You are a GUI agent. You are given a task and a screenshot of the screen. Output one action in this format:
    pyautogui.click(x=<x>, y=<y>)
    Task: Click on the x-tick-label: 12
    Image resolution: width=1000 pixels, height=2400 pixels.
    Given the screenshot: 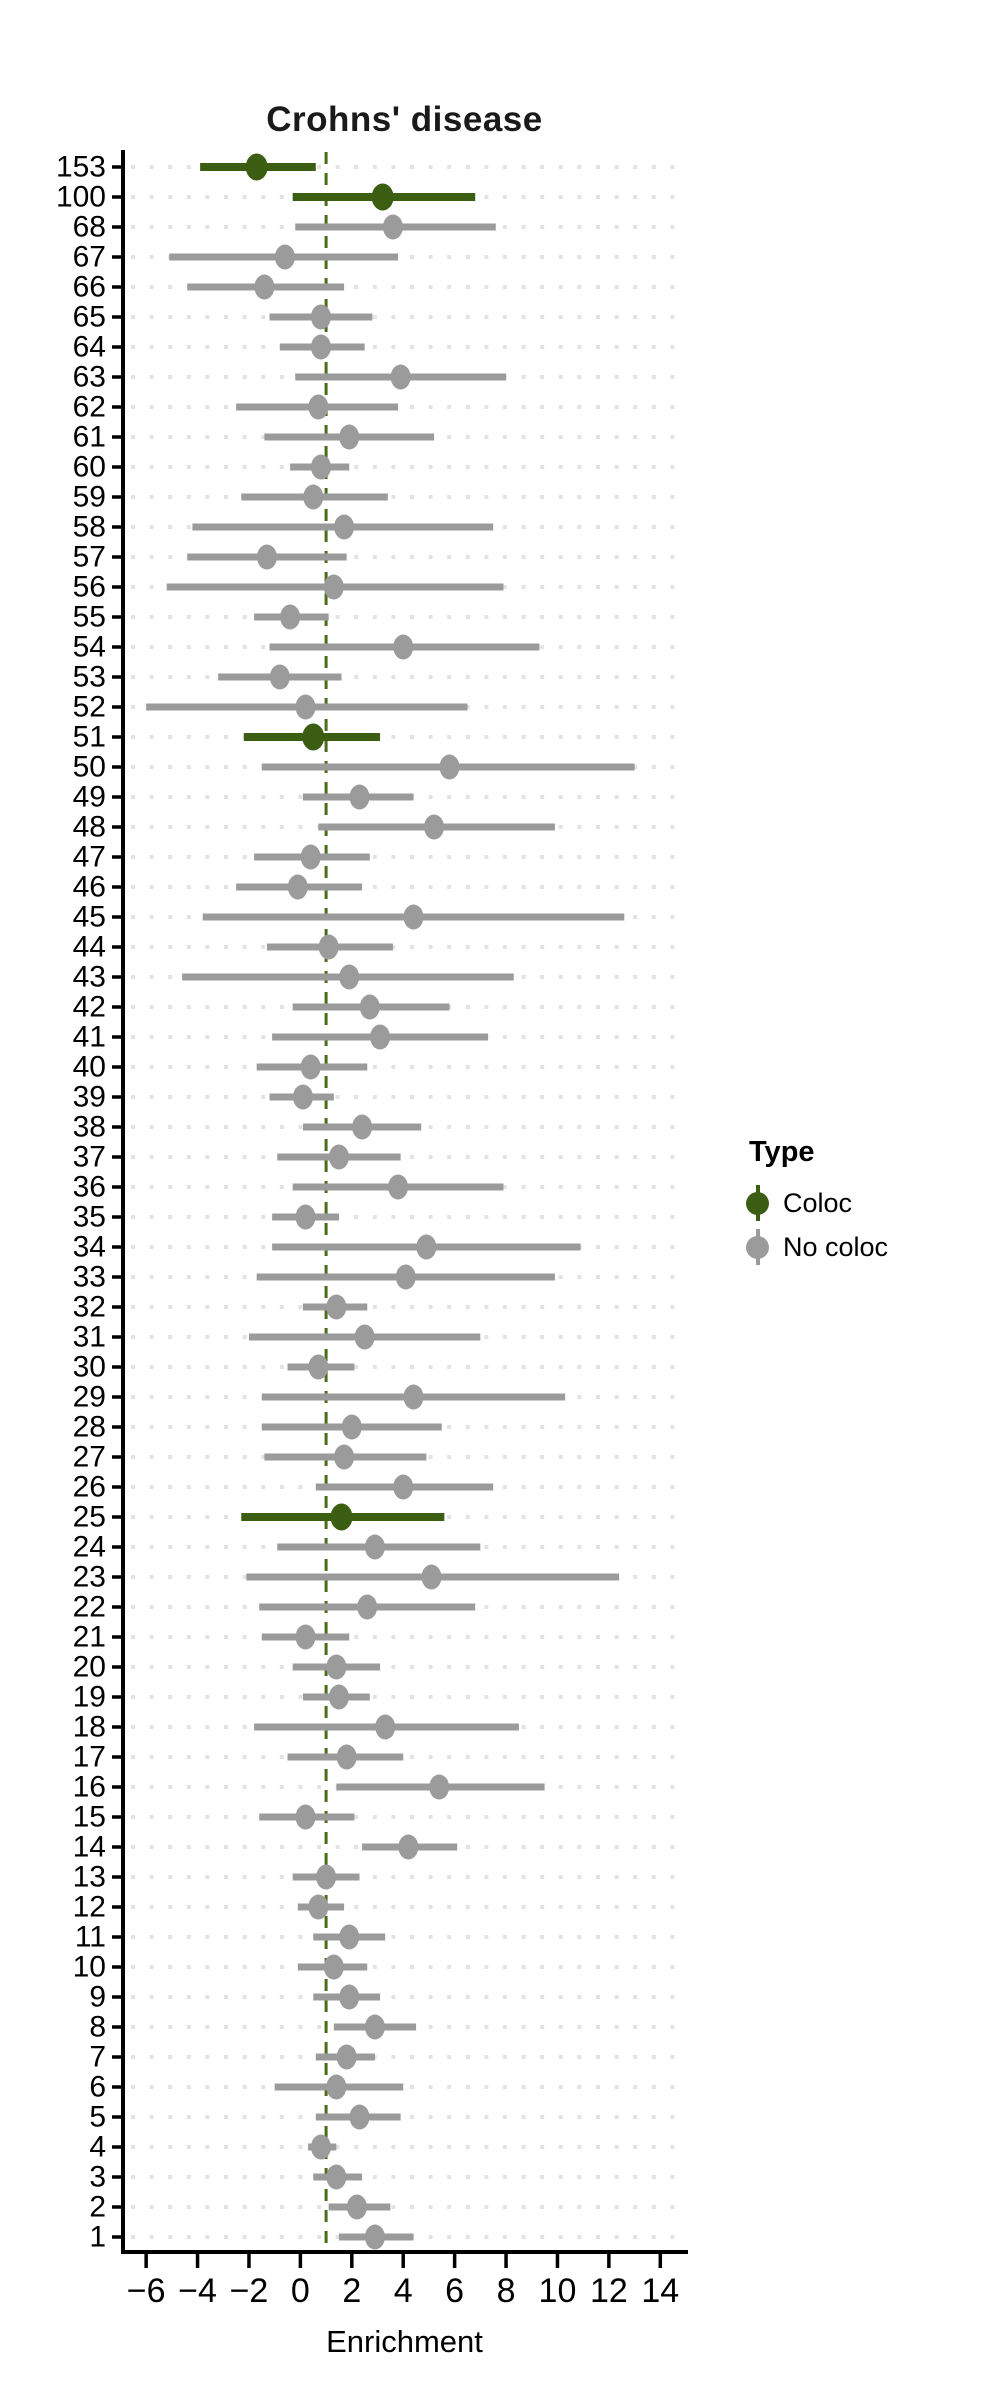 What is the action you would take?
    pyautogui.click(x=609, y=2291)
    